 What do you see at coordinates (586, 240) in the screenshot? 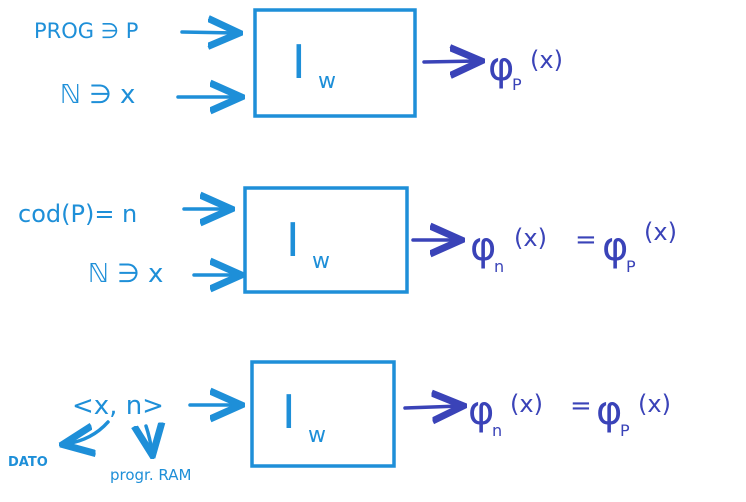
I see `output-eq-2: =` at bounding box center [586, 240].